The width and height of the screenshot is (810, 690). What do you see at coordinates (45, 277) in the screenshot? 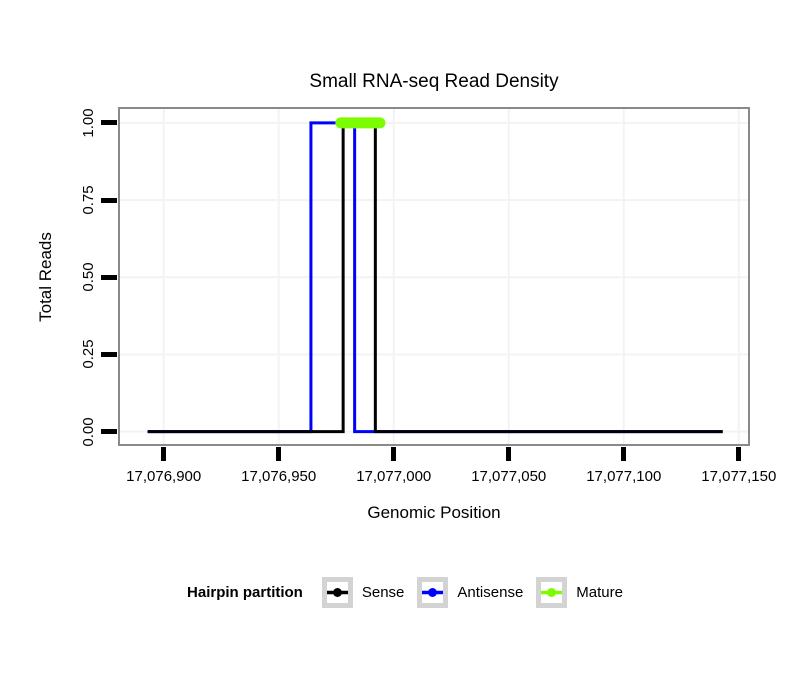
I see `y-axis-title: Total Reads` at bounding box center [45, 277].